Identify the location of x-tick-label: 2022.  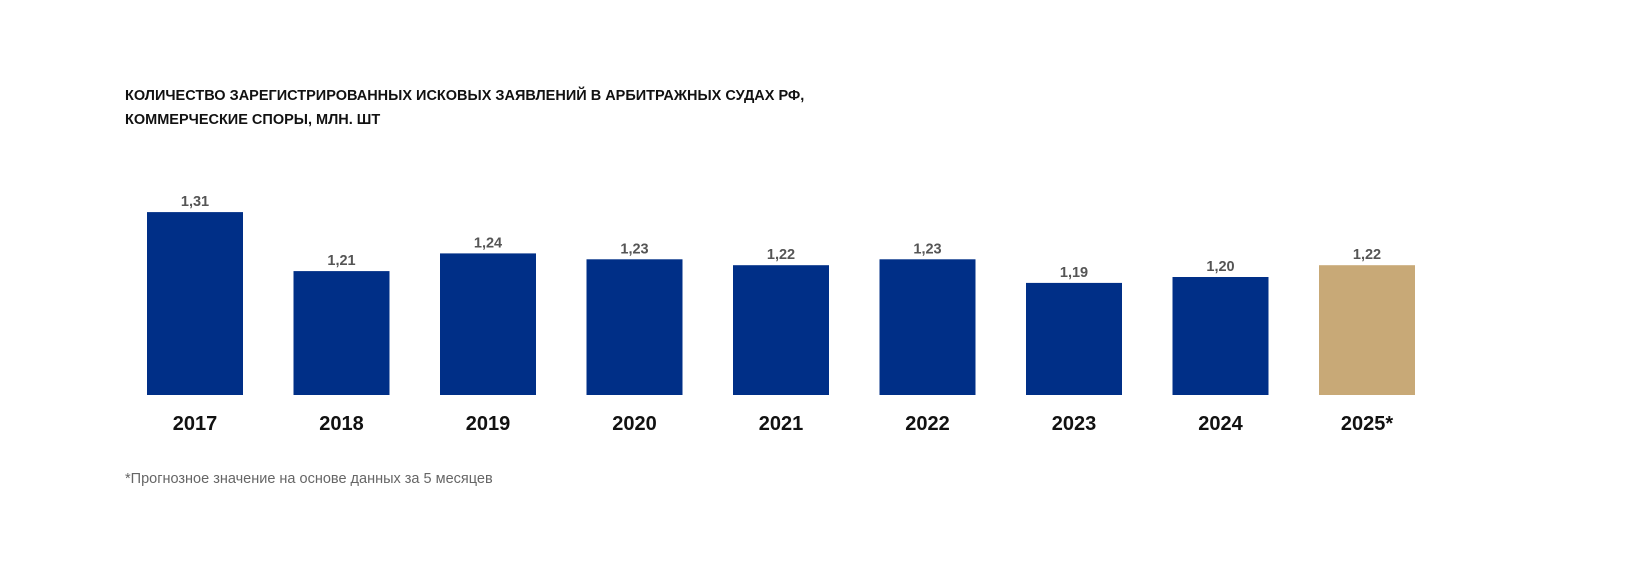
(927, 424).